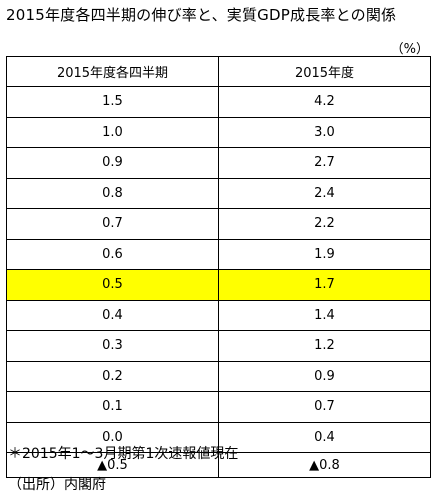 Image resolution: width=443 pixels, height=500 pixels. What do you see at coordinates (112, 407) in the screenshot?
I see `cell-quarterly: 0.1` at bounding box center [112, 407].